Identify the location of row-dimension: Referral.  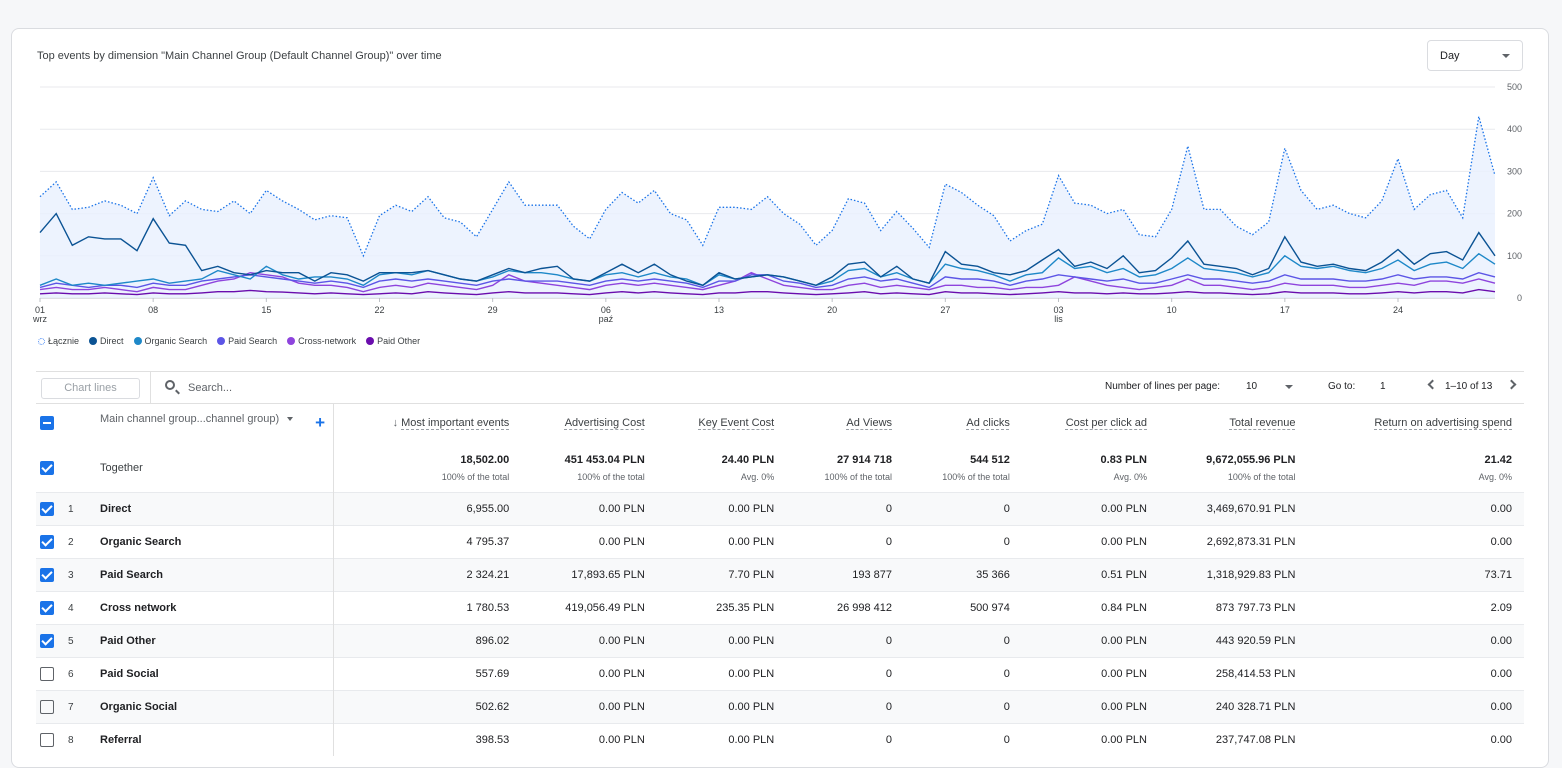
(213, 739).